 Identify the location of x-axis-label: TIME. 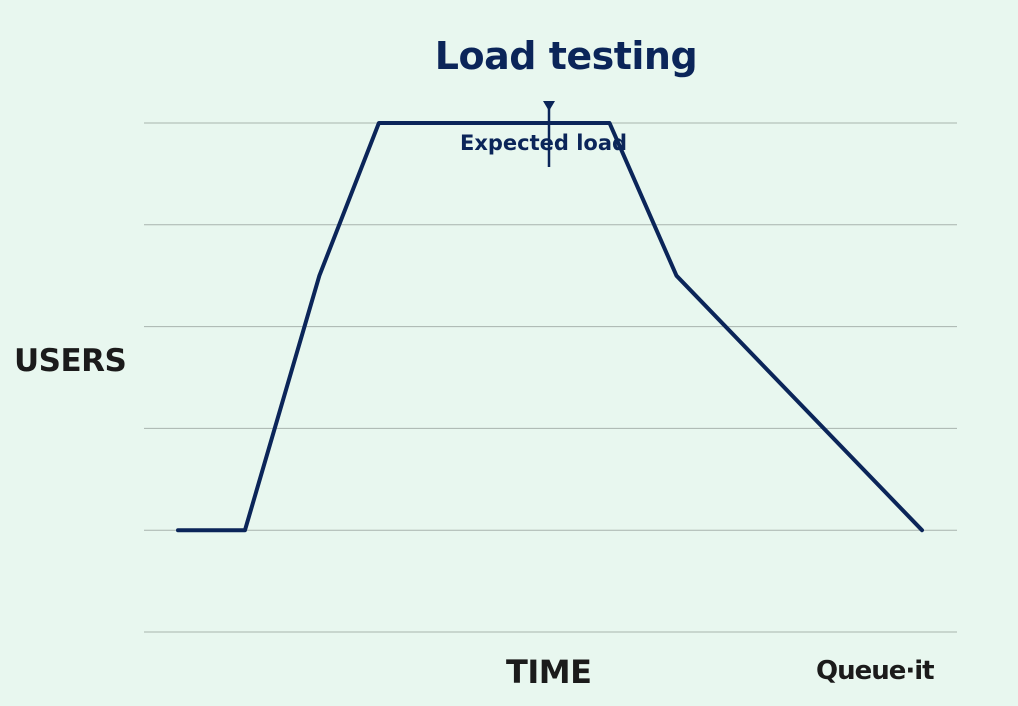
(549, 672).